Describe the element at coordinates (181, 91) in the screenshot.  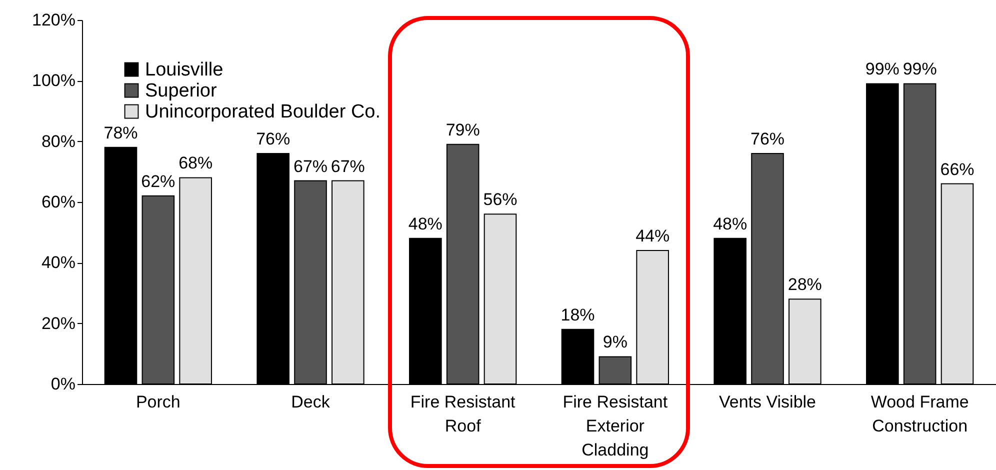
I see `legend-label: Superior` at that location.